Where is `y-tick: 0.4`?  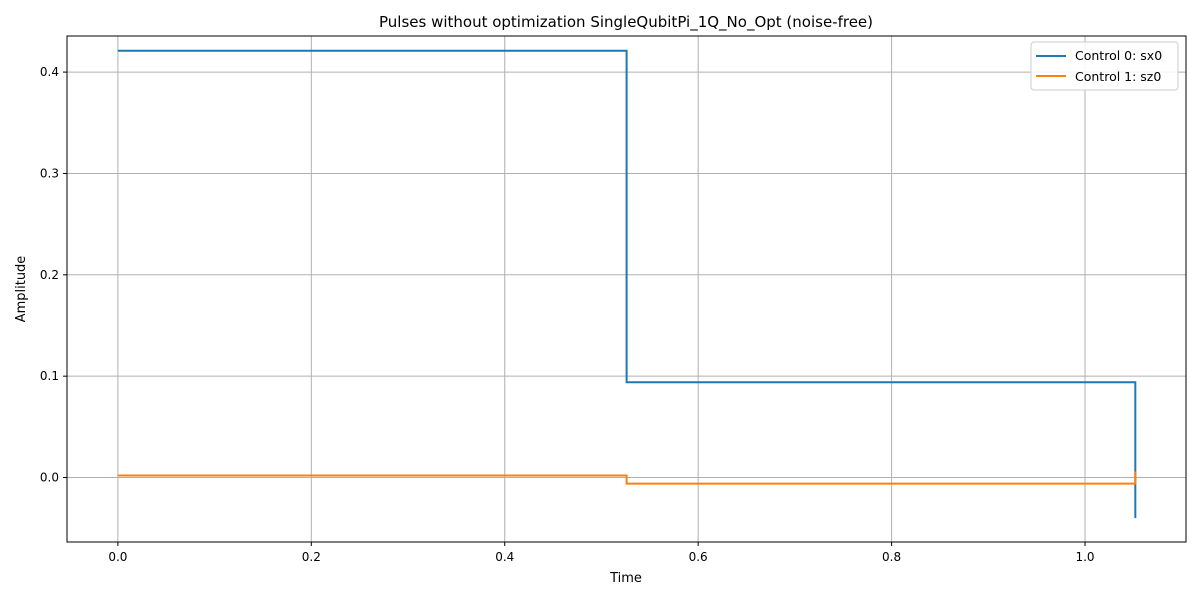
y-tick: 0.4 is located at coordinates (53, 72).